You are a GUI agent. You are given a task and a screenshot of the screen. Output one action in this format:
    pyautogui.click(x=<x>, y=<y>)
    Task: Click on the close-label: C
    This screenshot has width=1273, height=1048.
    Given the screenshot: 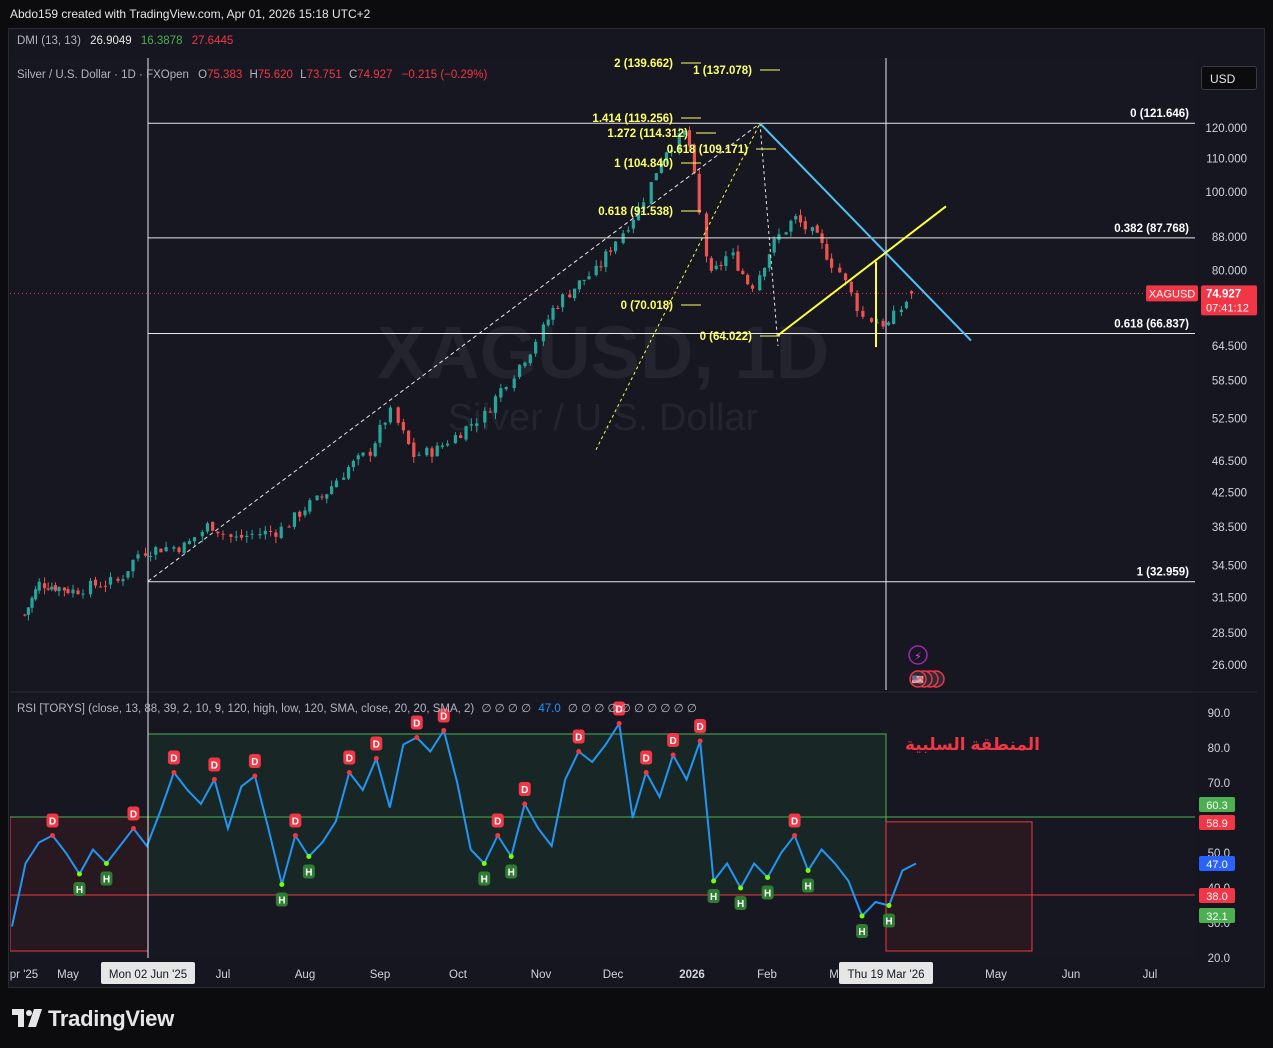 What is the action you would take?
    pyautogui.click(x=353, y=75)
    